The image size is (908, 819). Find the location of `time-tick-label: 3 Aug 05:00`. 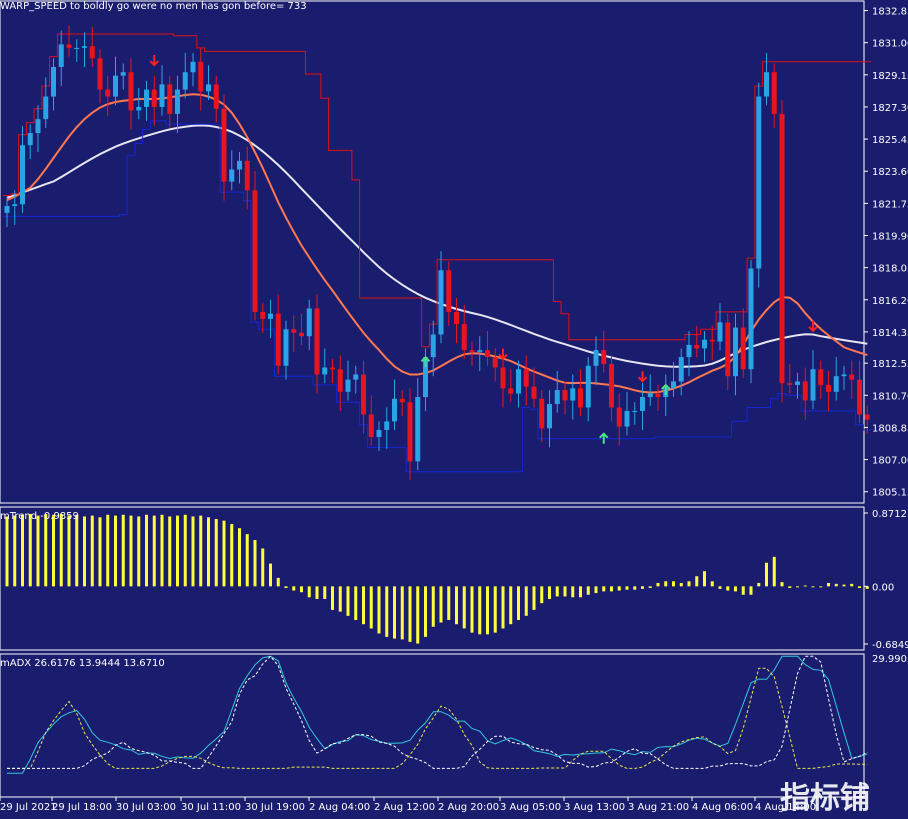

time-tick-label: 3 Aug 05:00 is located at coordinates (530, 807).